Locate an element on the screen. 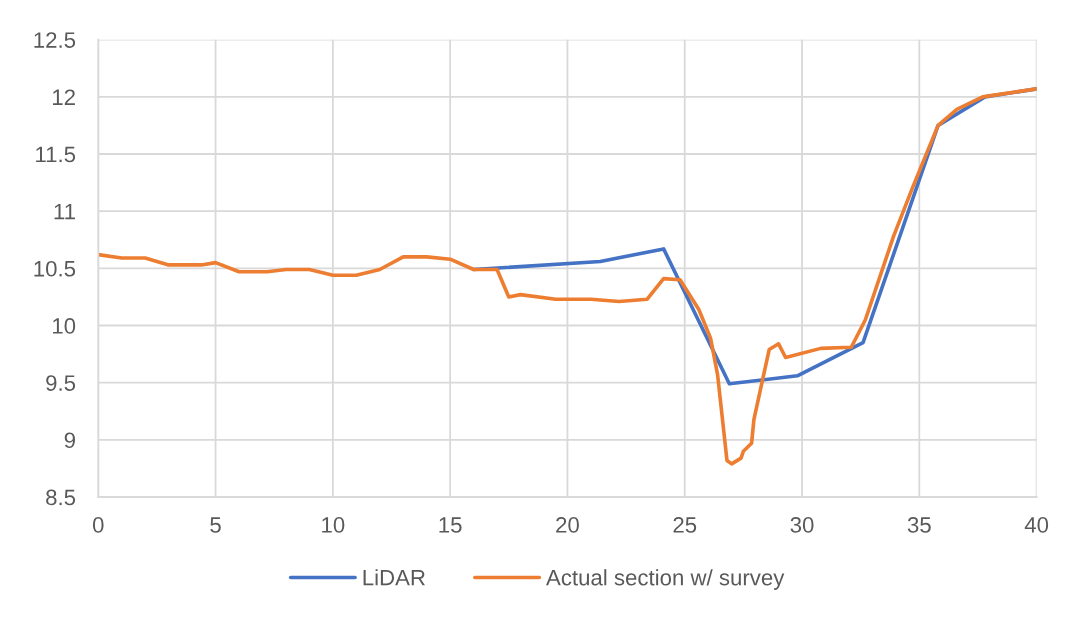 The height and width of the screenshot is (632, 1075). y-tick-label: 10.5 is located at coordinates (55, 268).